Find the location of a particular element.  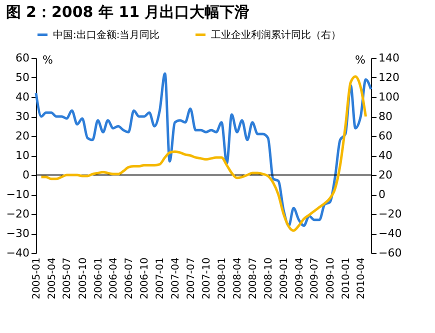

x-tick-label: 2007-10 is located at coordinates (206, 279).